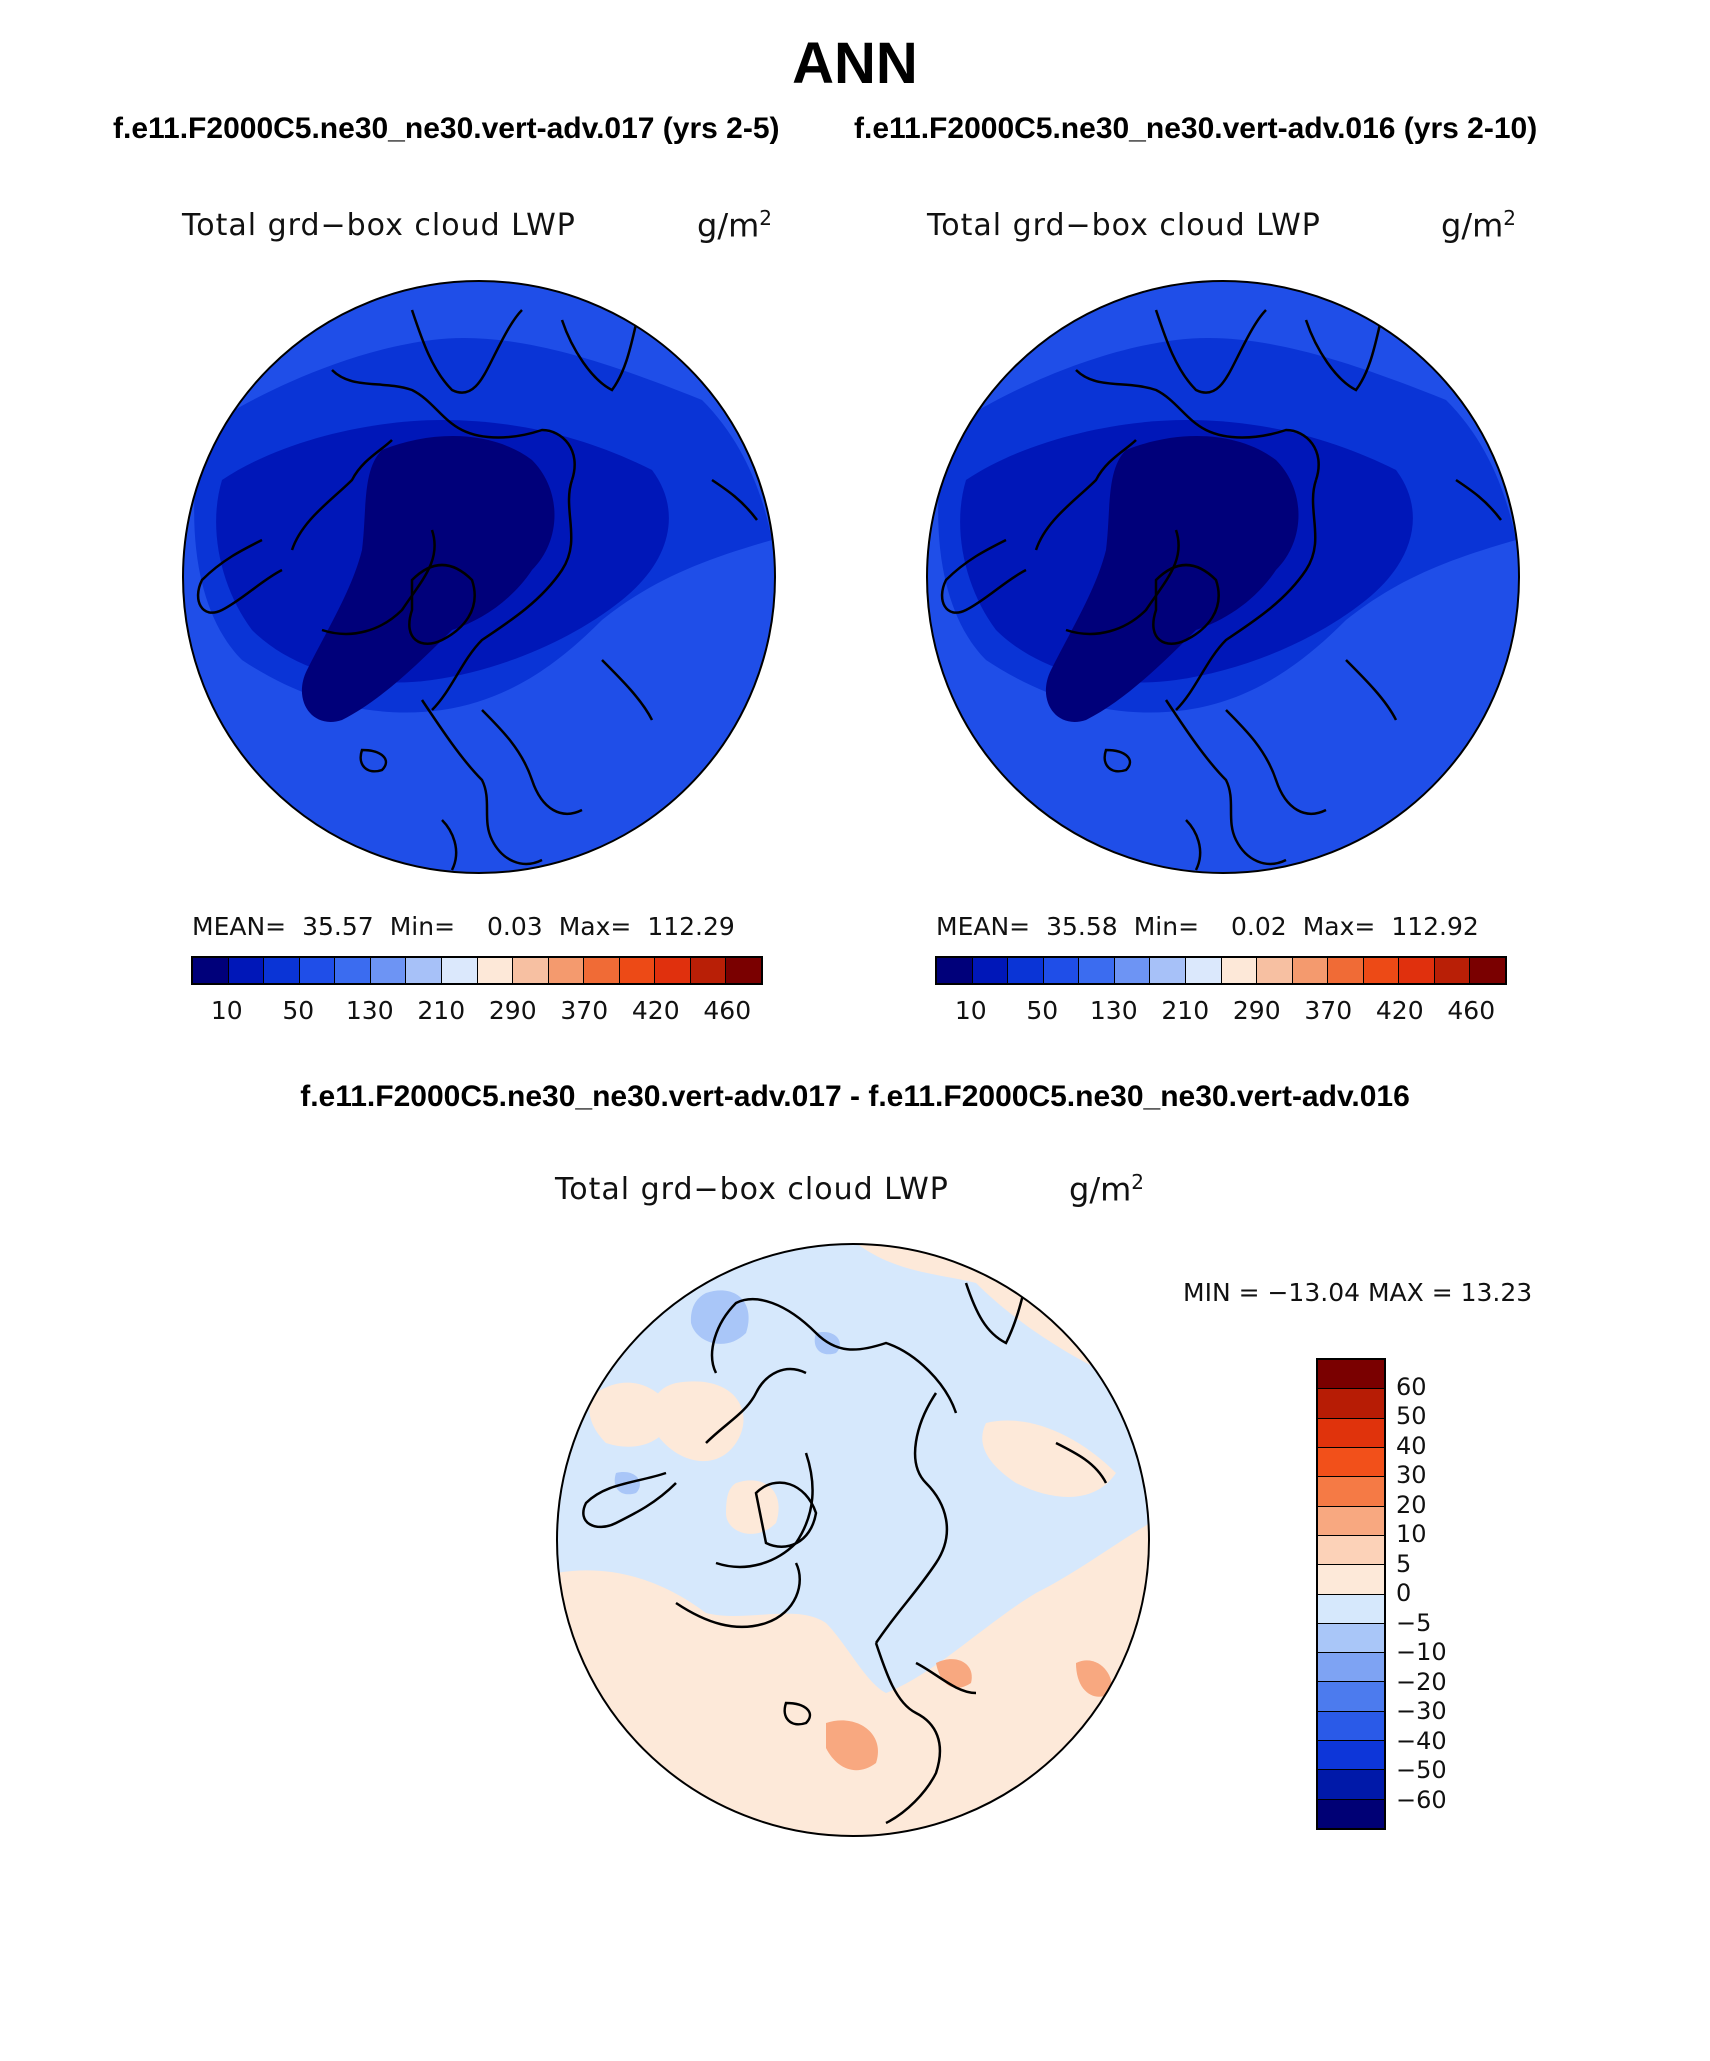  I want to click on colorbar-tick-label: 5, so click(1404, 1563).